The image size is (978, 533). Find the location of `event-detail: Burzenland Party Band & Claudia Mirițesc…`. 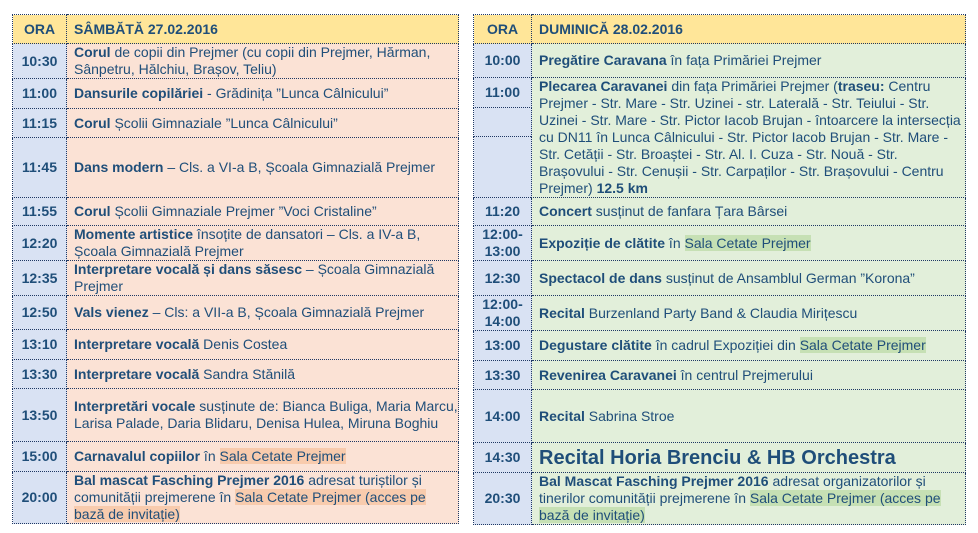

event-detail: Burzenland Party Band & Claudia Mirițesc… is located at coordinates (721, 312).